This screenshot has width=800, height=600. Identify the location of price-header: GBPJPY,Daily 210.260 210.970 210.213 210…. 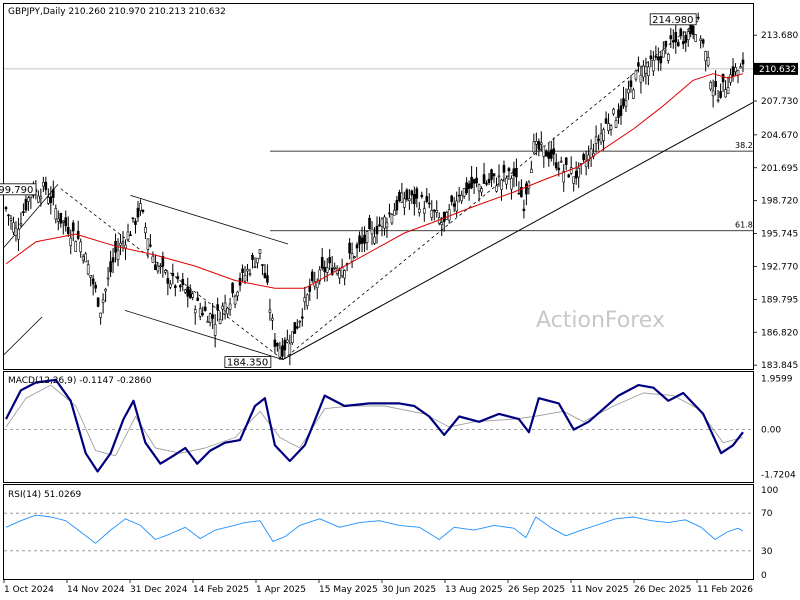
(117, 12).